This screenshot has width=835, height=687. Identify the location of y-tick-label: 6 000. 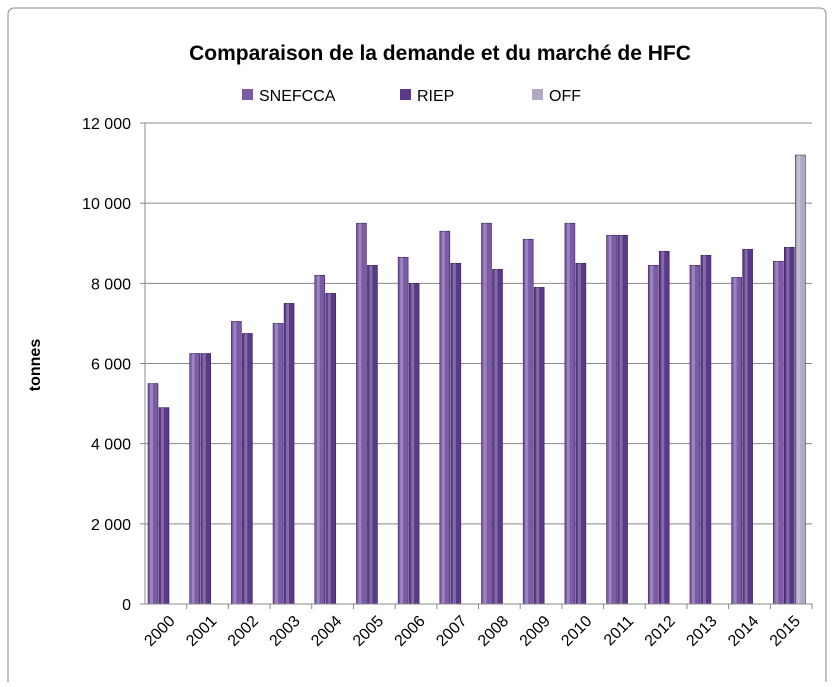
(111, 365).